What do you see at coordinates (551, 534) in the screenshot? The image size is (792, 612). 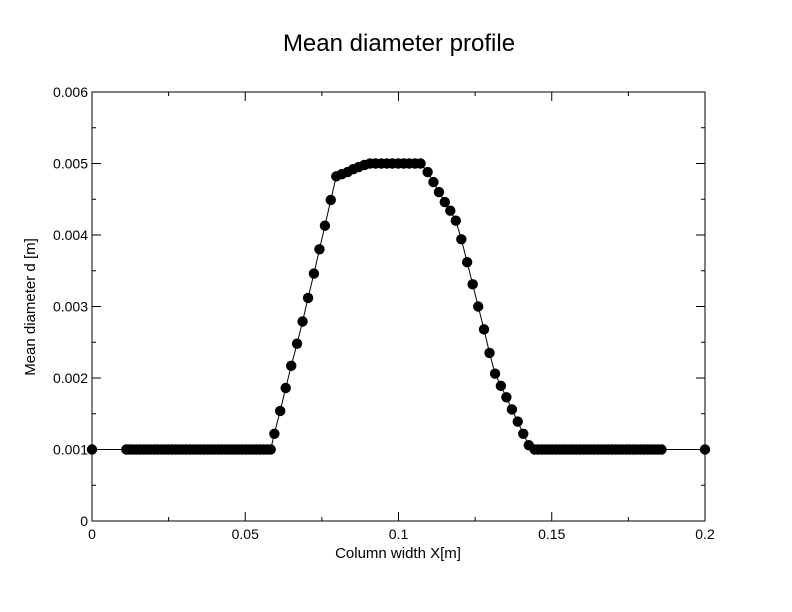 I see `x-tick-label: 0.15` at bounding box center [551, 534].